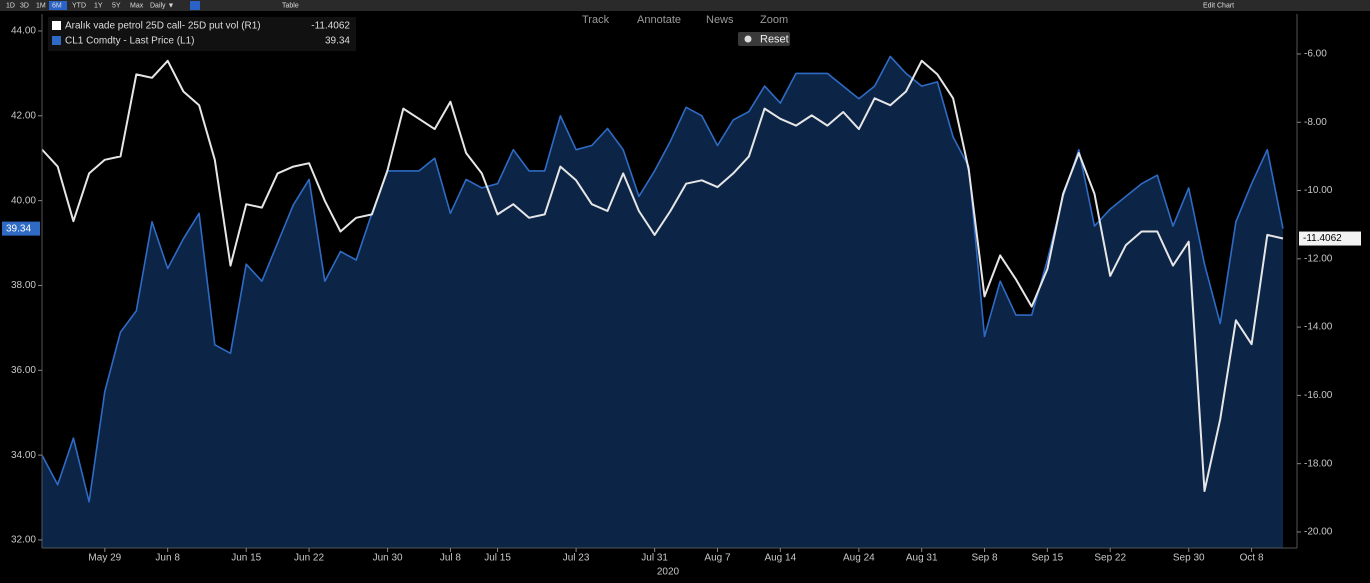 The width and height of the screenshot is (1370, 583). Describe the element at coordinates (330, 26) in the screenshot. I see `legend-value: -11.4062` at that location.